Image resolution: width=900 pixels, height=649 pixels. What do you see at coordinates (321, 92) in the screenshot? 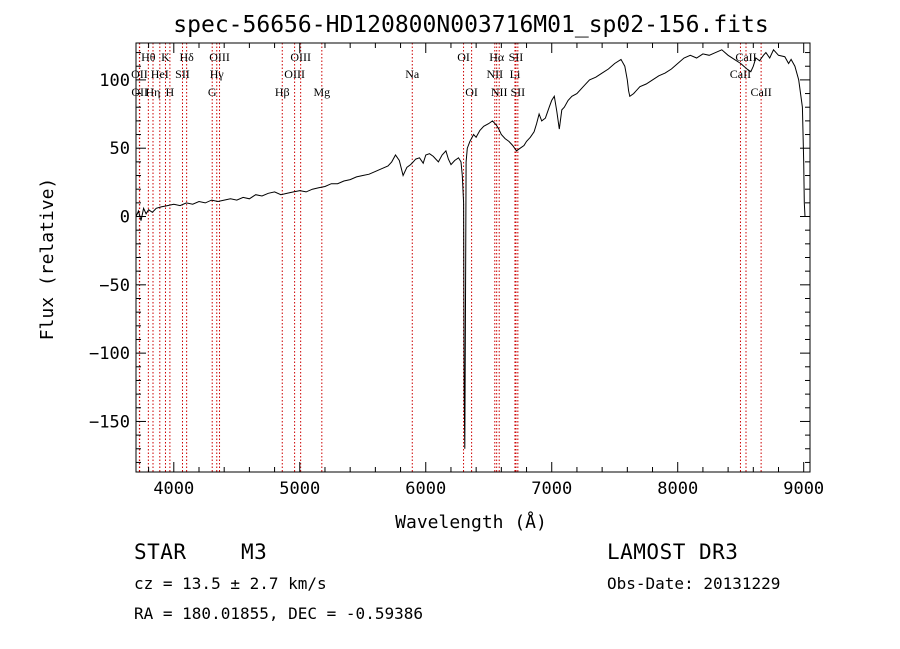
I see `marker-label: Mg` at bounding box center [321, 92].